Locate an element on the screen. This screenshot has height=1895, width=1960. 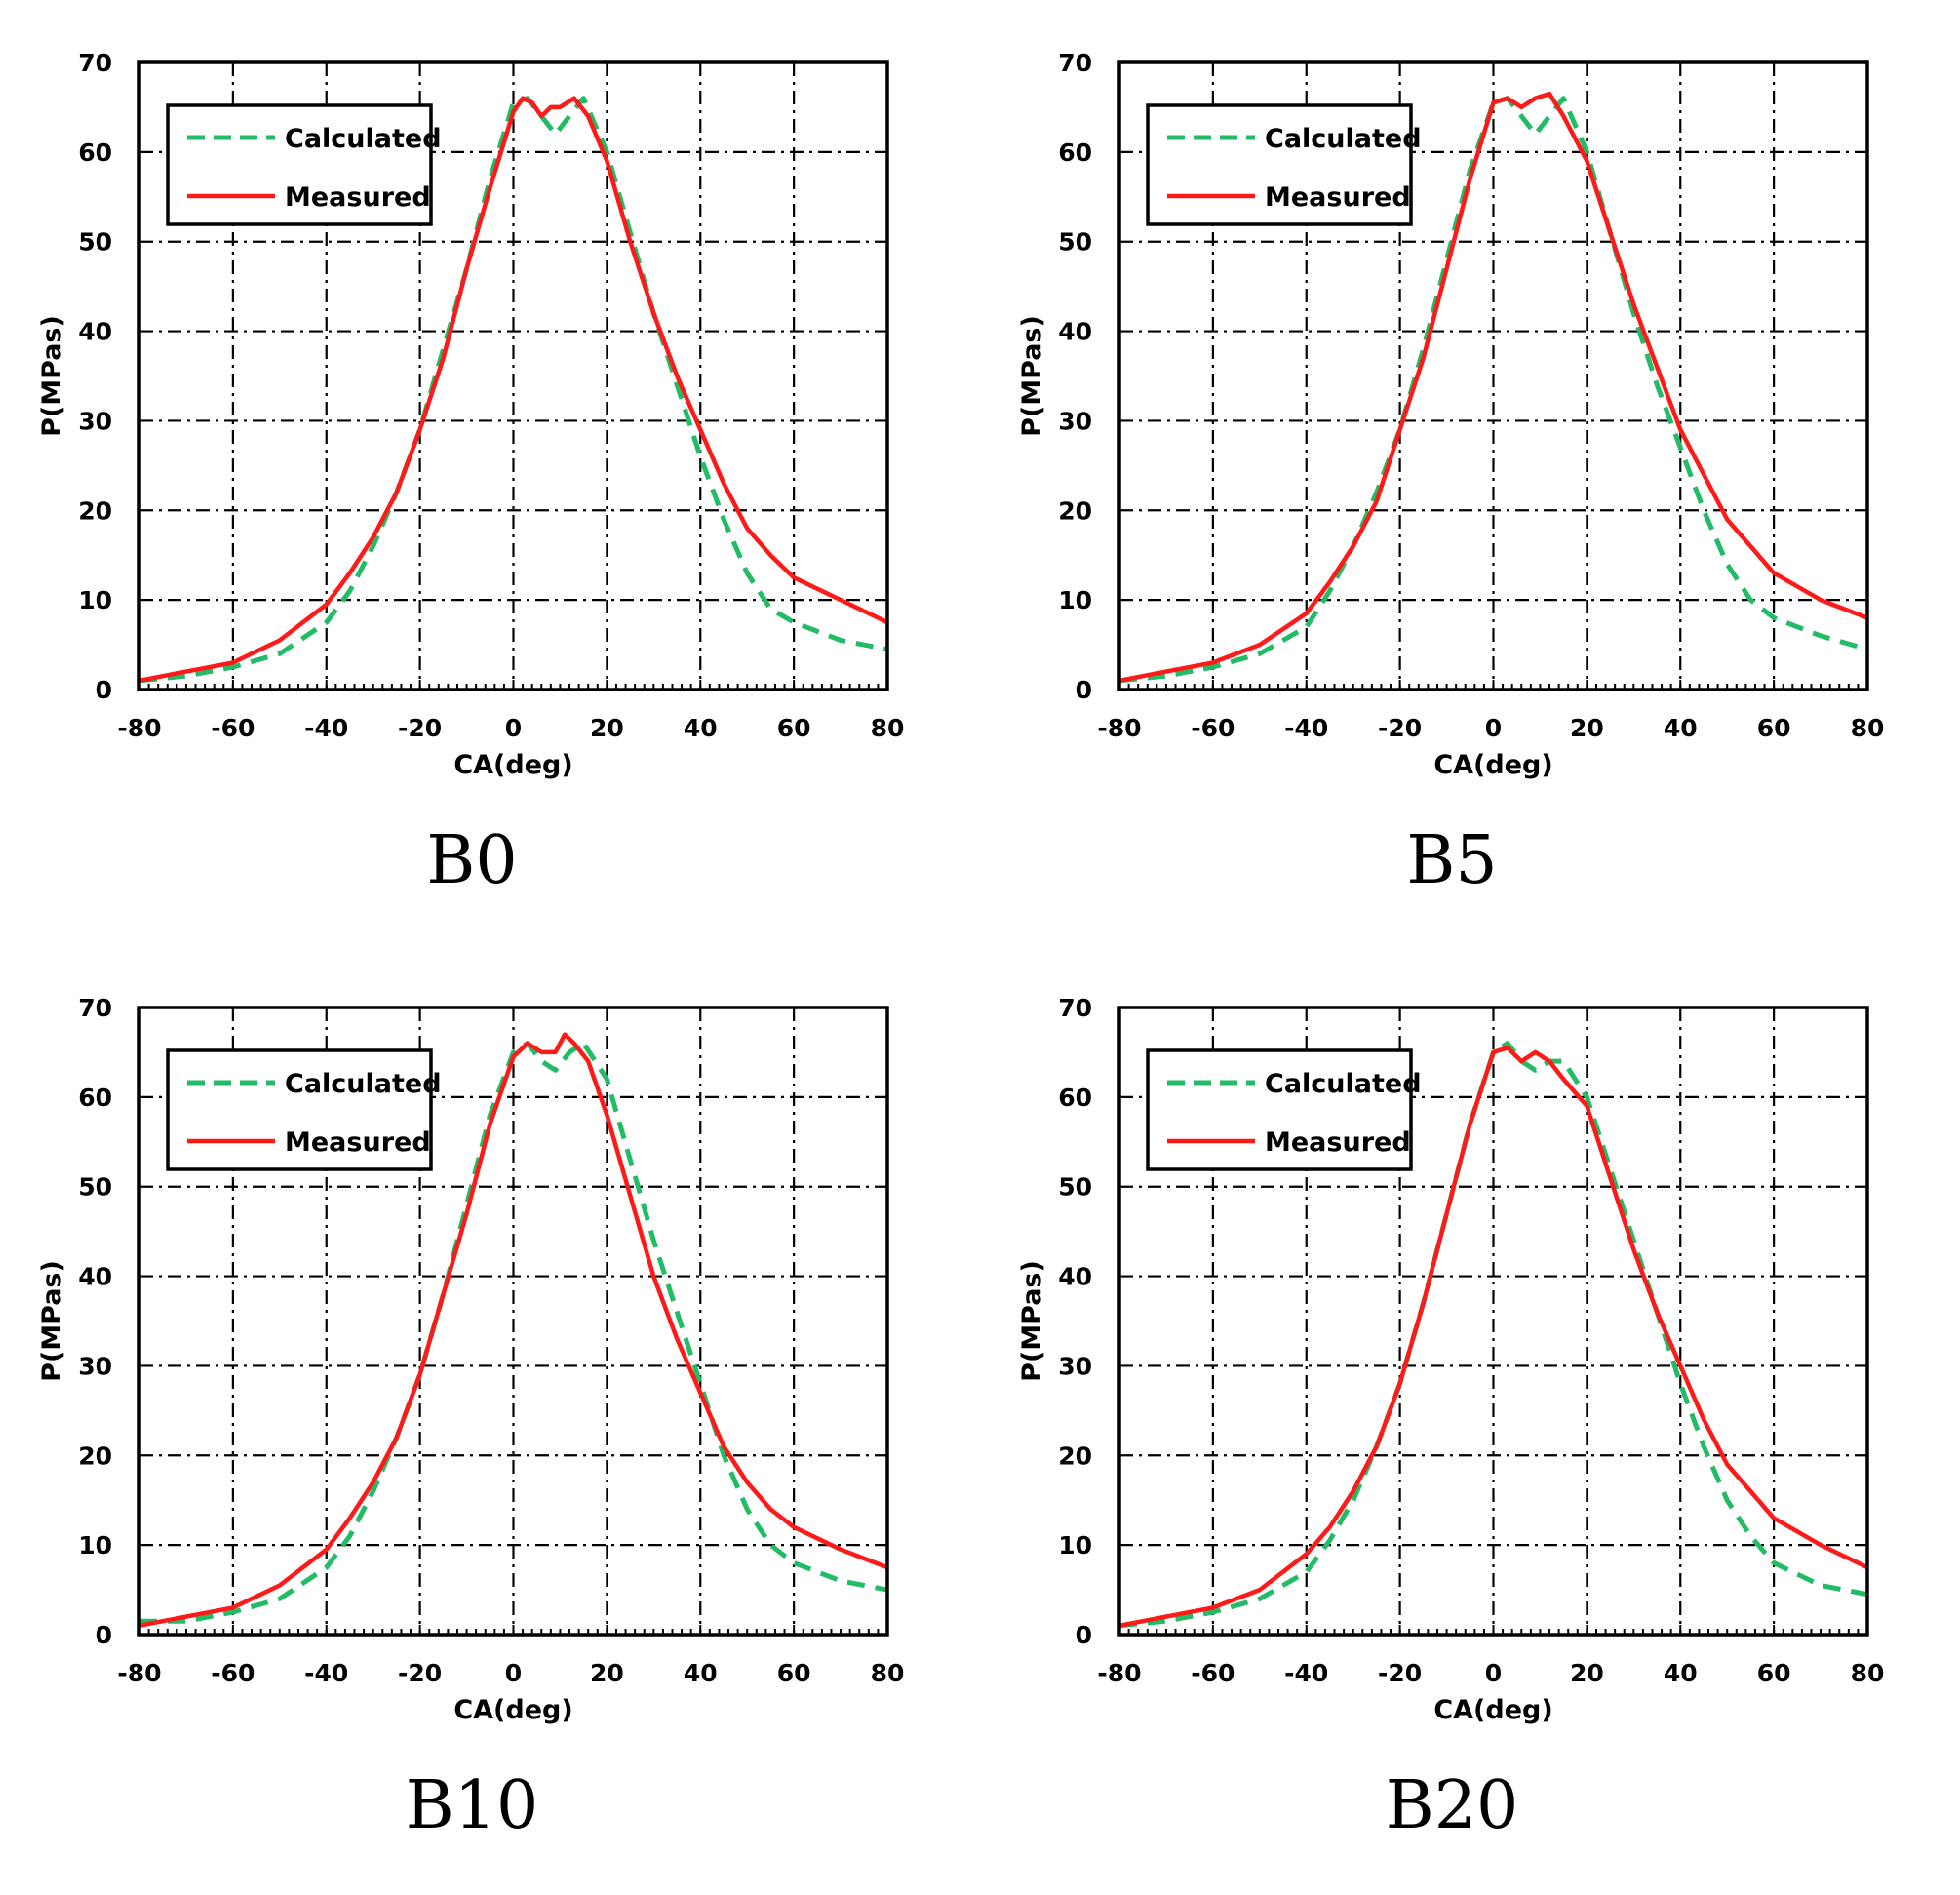
series-line-calculated is located at coordinates (1493, 390).